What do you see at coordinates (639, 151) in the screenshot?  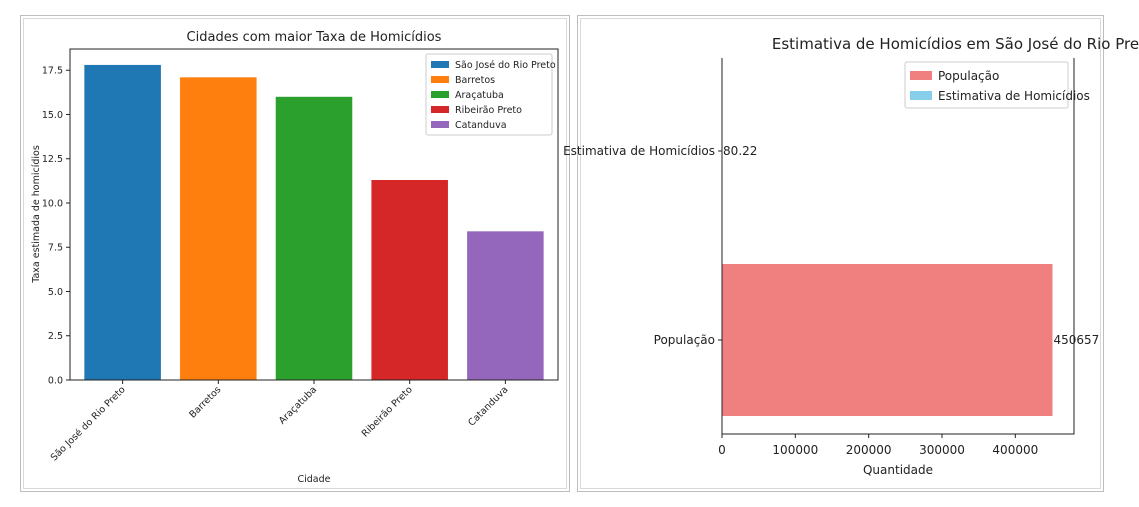 I see `y-tick-label: Estimativa de Homicídios` at bounding box center [639, 151].